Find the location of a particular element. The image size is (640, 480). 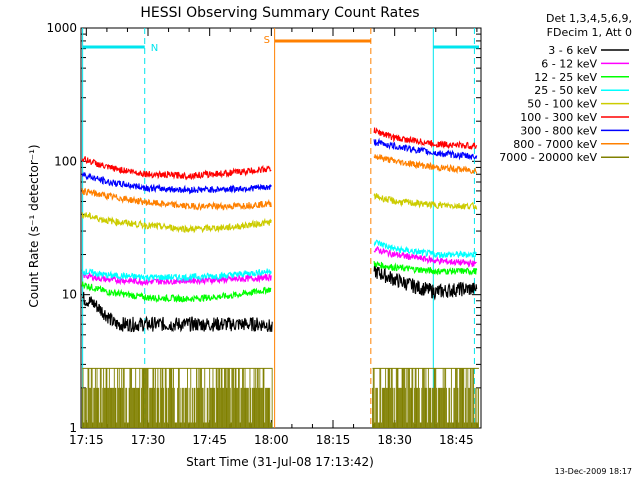

y-tick-label: 10 is located at coordinates (69, 295).